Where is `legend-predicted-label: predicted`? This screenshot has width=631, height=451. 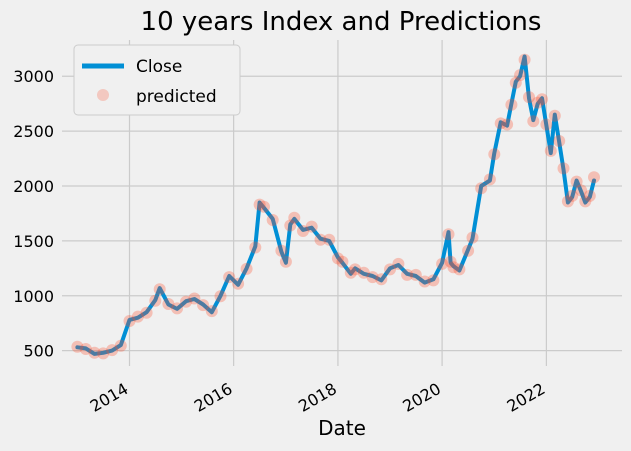
legend-predicted-label: predicted is located at coordinates (176, 97).